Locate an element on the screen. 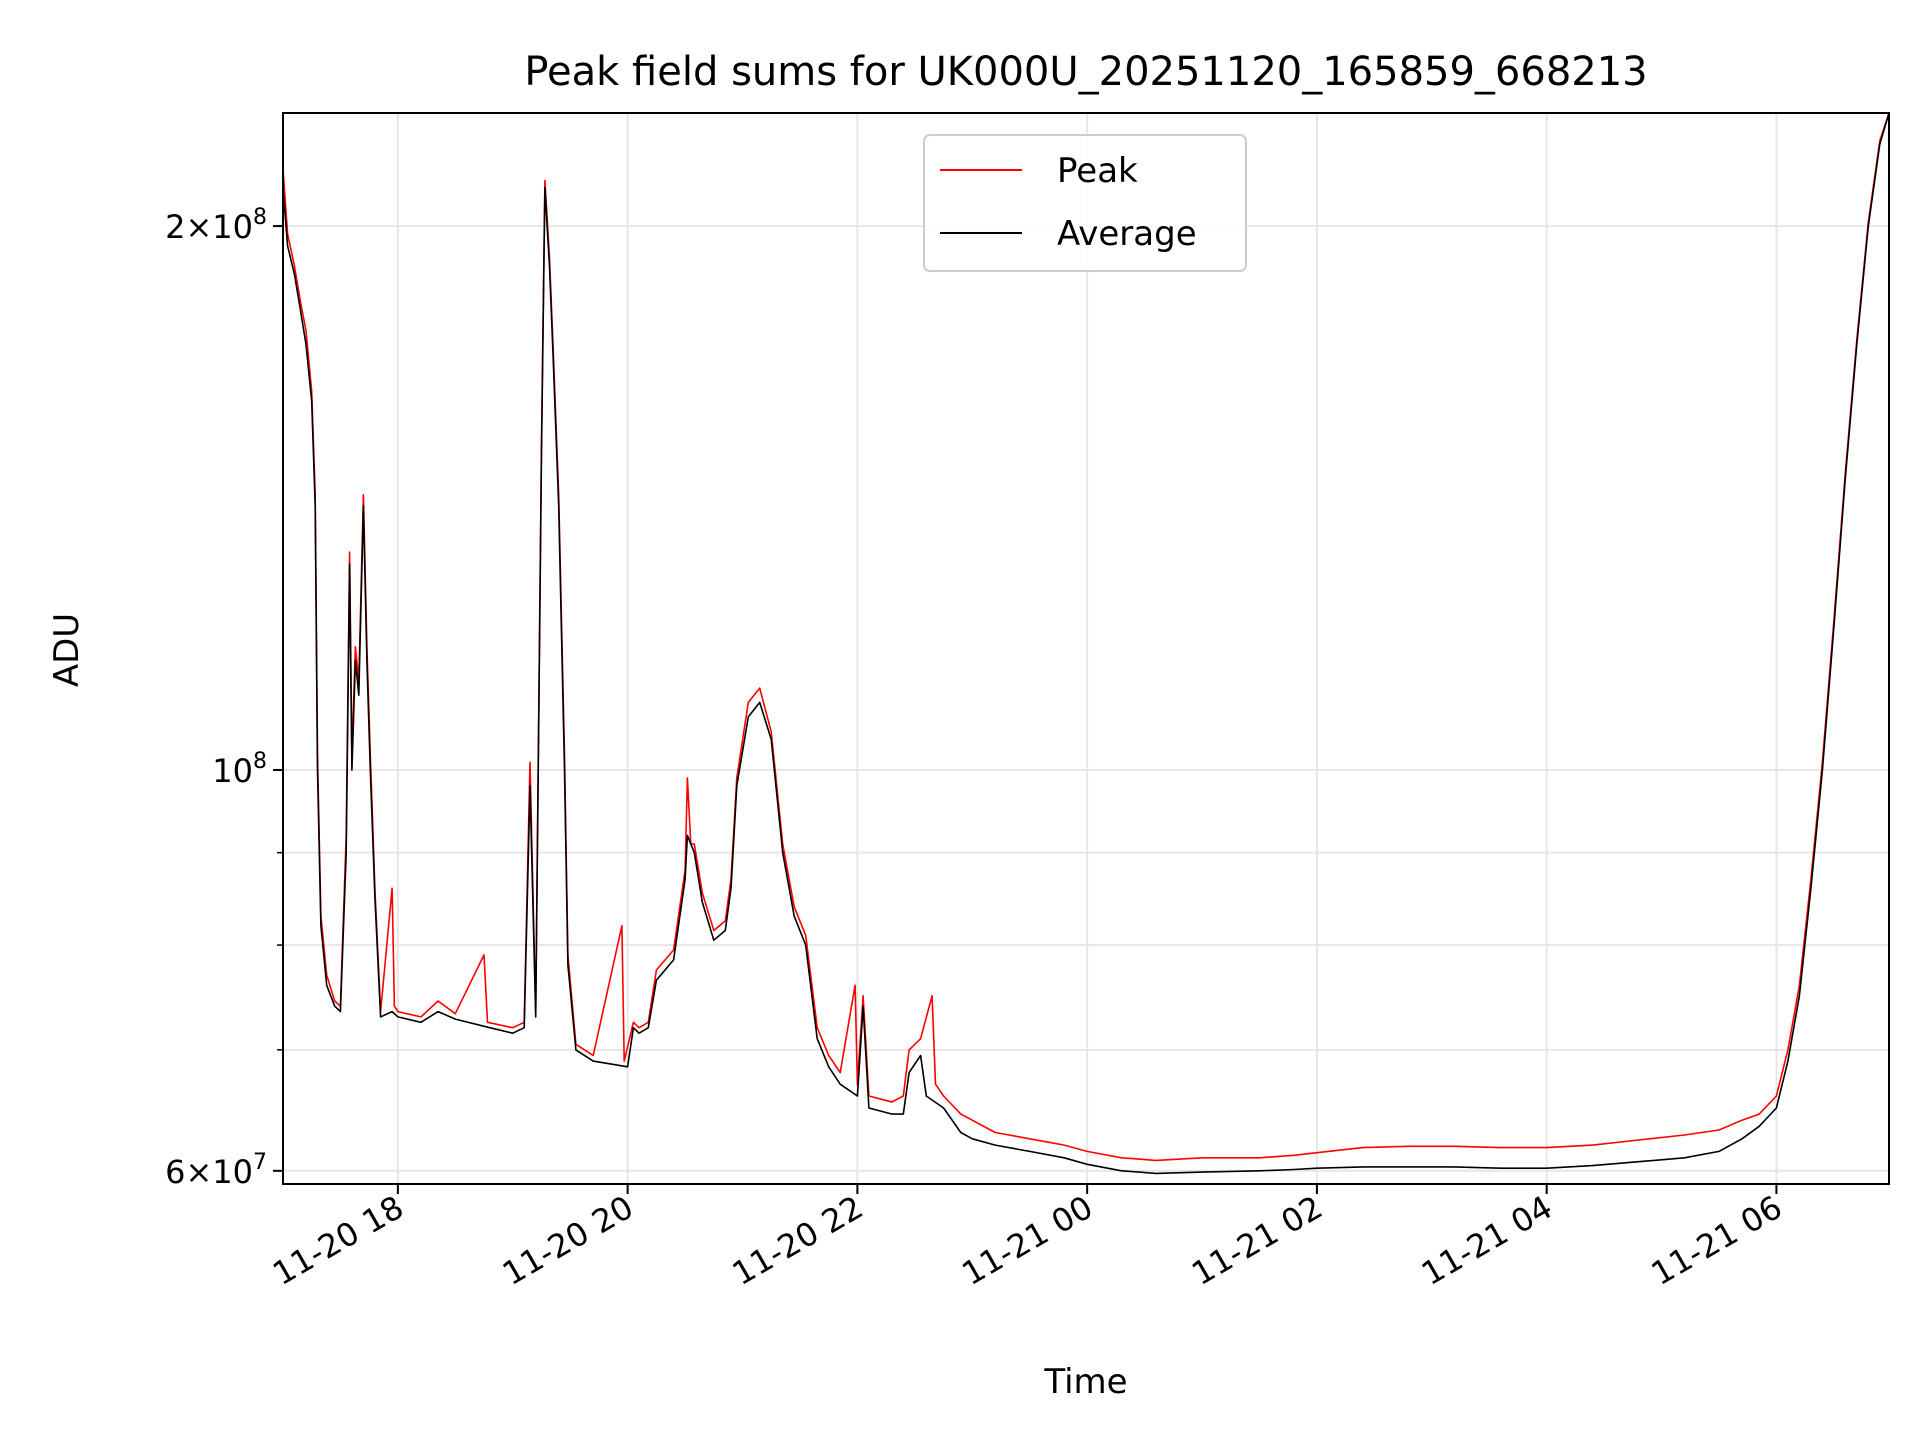  x-axis-label: Time is located at coordinates (1085, 1382).